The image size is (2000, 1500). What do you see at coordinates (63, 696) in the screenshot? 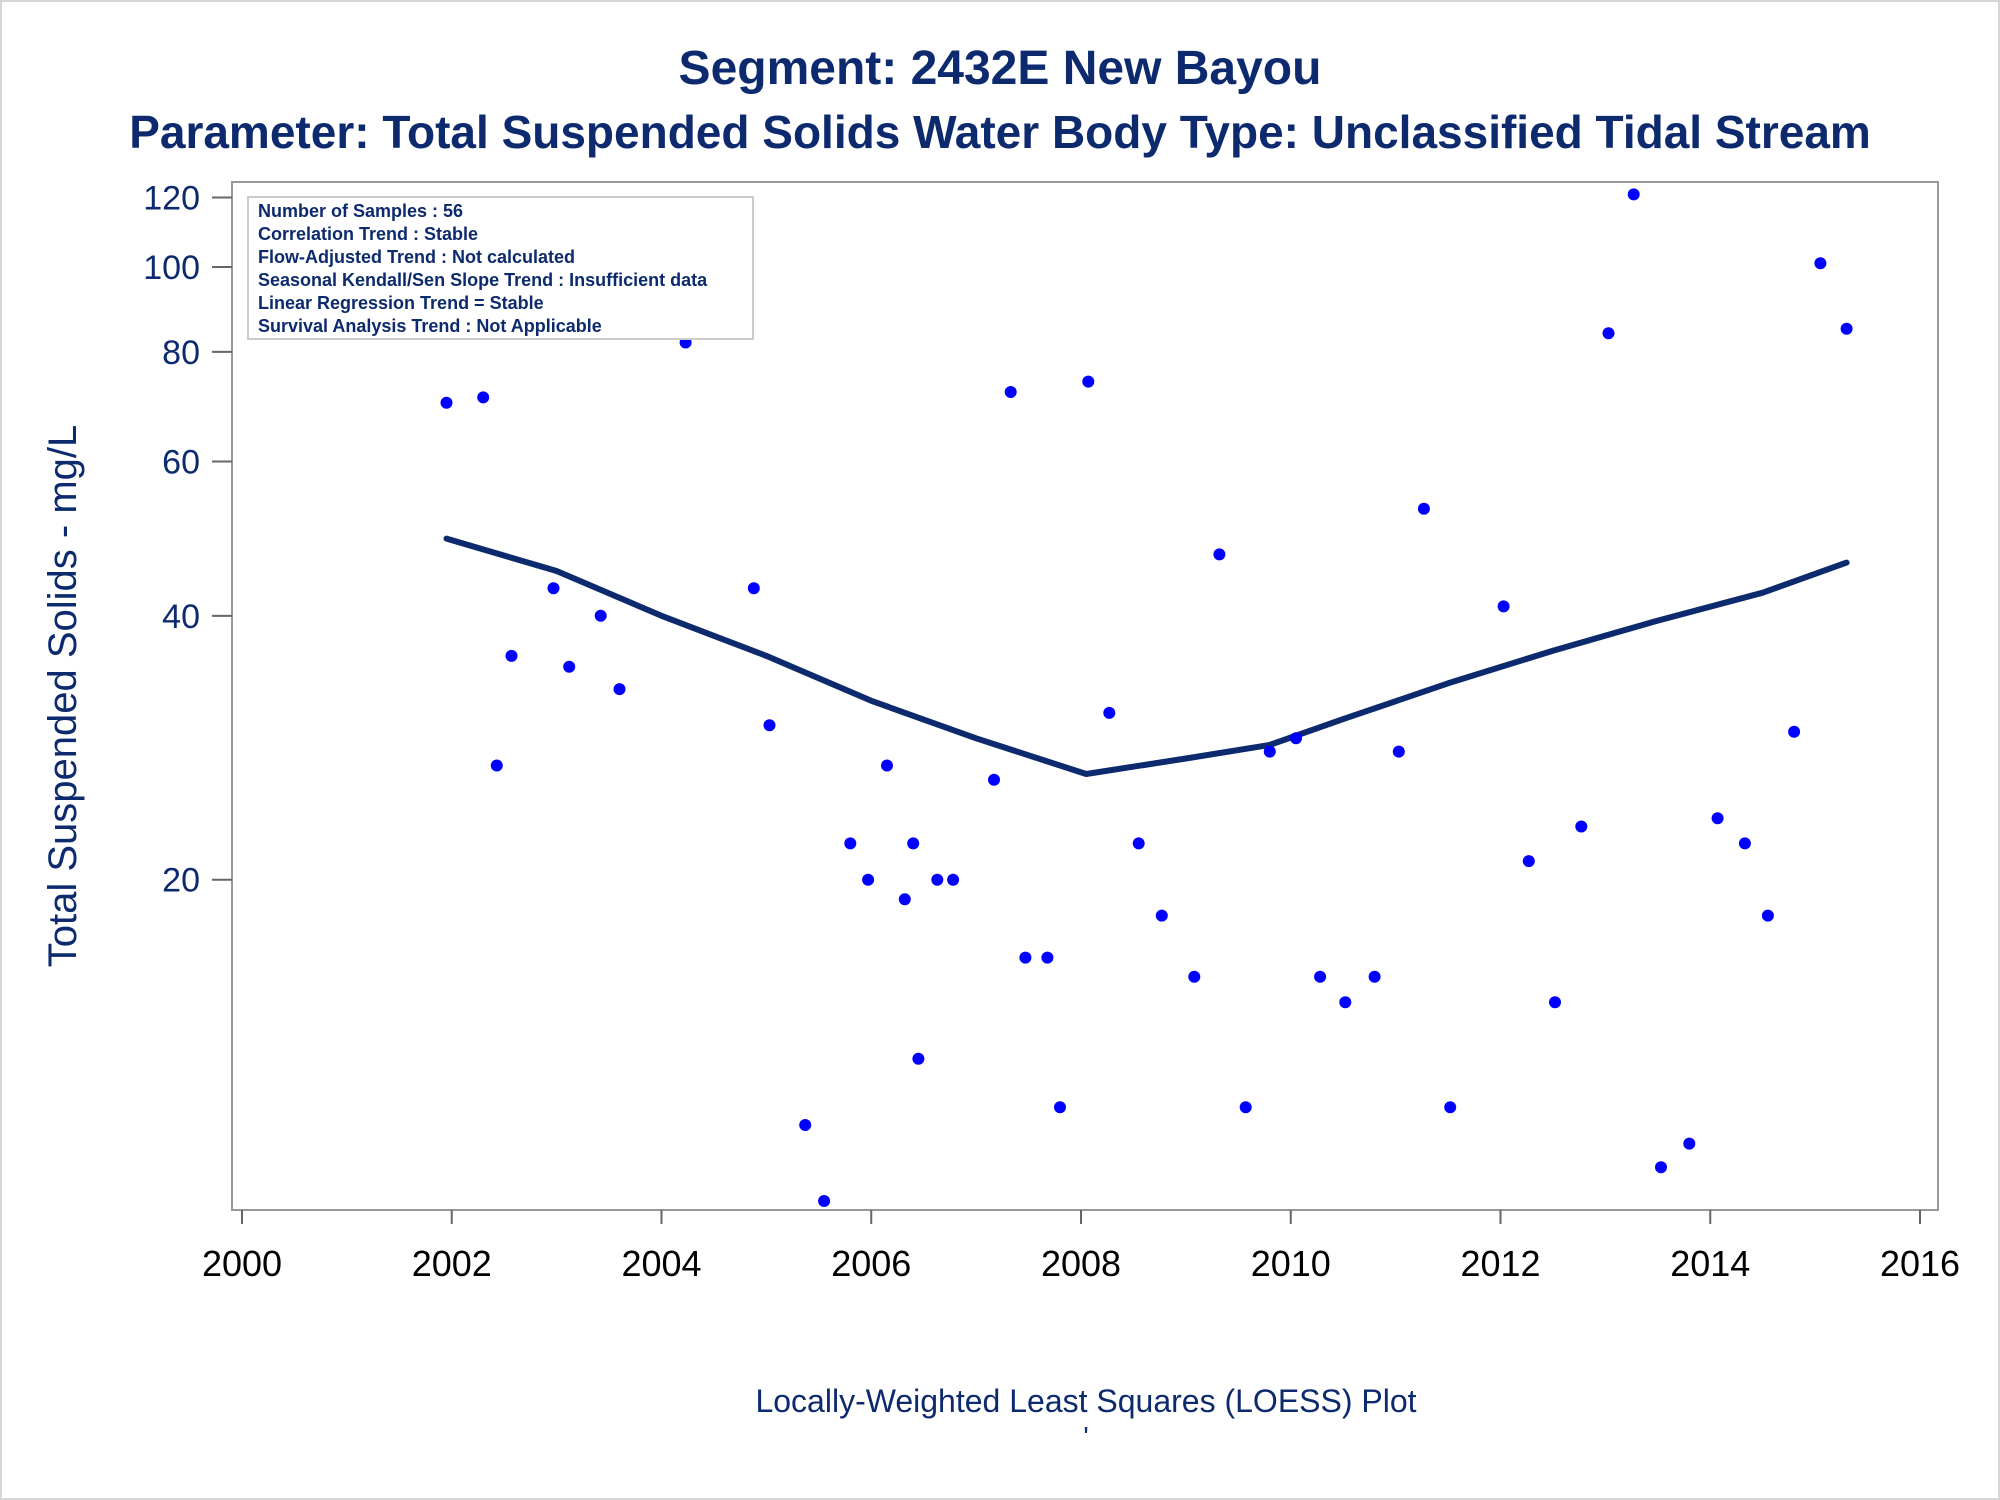
I see `y-axis-label: Total Suspended Solids - mg/L` at bounding box center [63, 696].